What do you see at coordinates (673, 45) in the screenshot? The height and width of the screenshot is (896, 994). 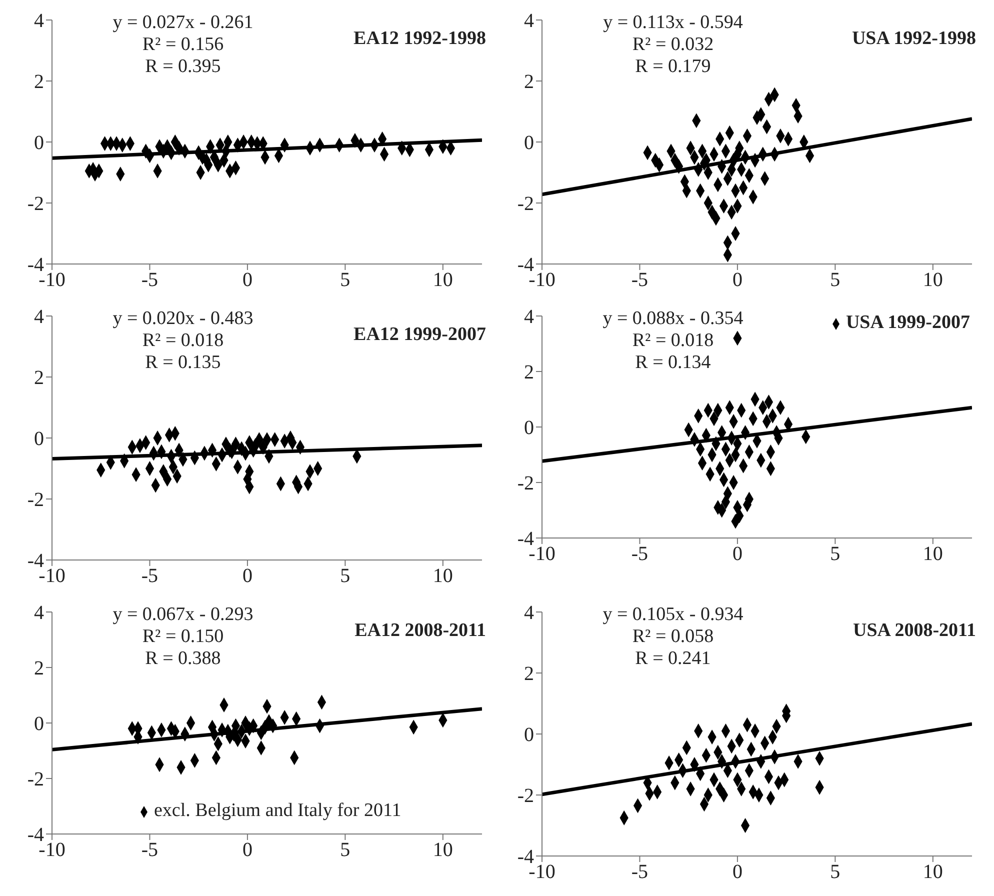 I see `annotation: R² = 0.032` at bounding box center [673, 45].